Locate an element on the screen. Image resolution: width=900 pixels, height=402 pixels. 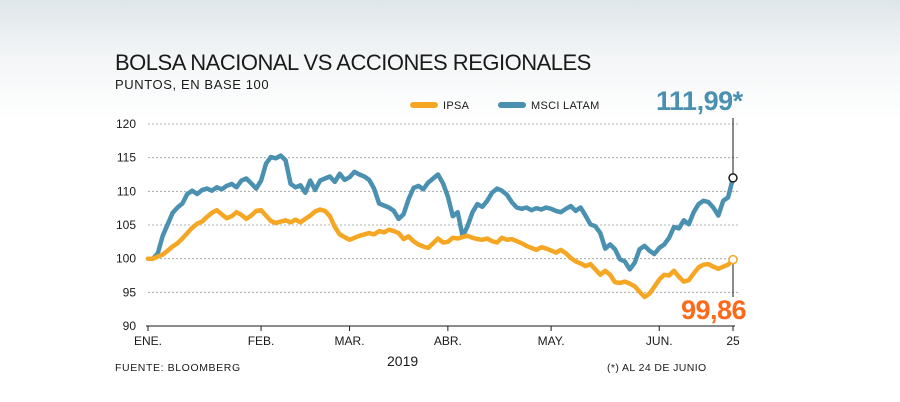
x-tick-label: 25 is located at coordinates (733, 341).